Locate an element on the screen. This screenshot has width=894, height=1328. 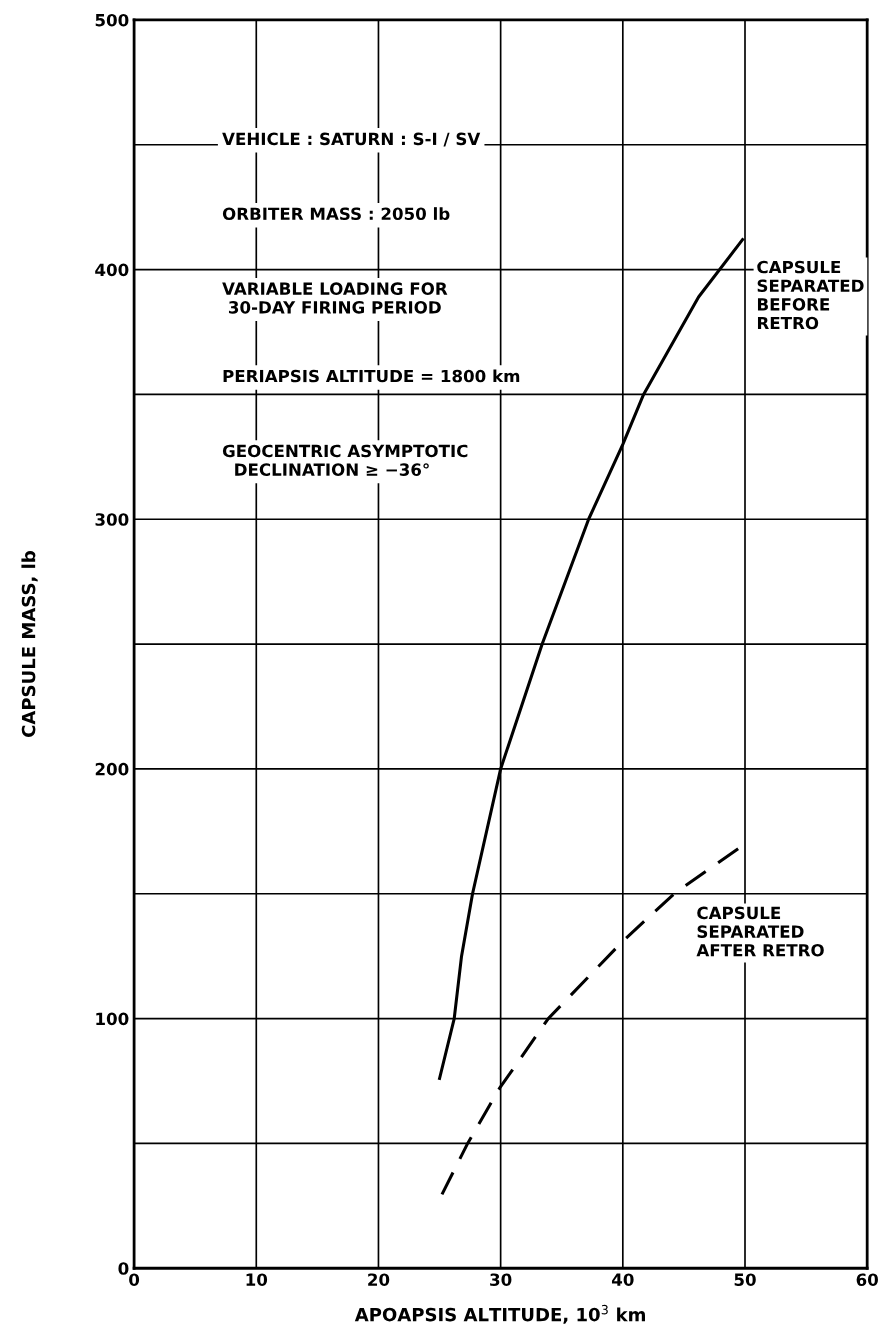
annotation: ORBITER MASS : 2050 lb is located at coordinates (336, 214).